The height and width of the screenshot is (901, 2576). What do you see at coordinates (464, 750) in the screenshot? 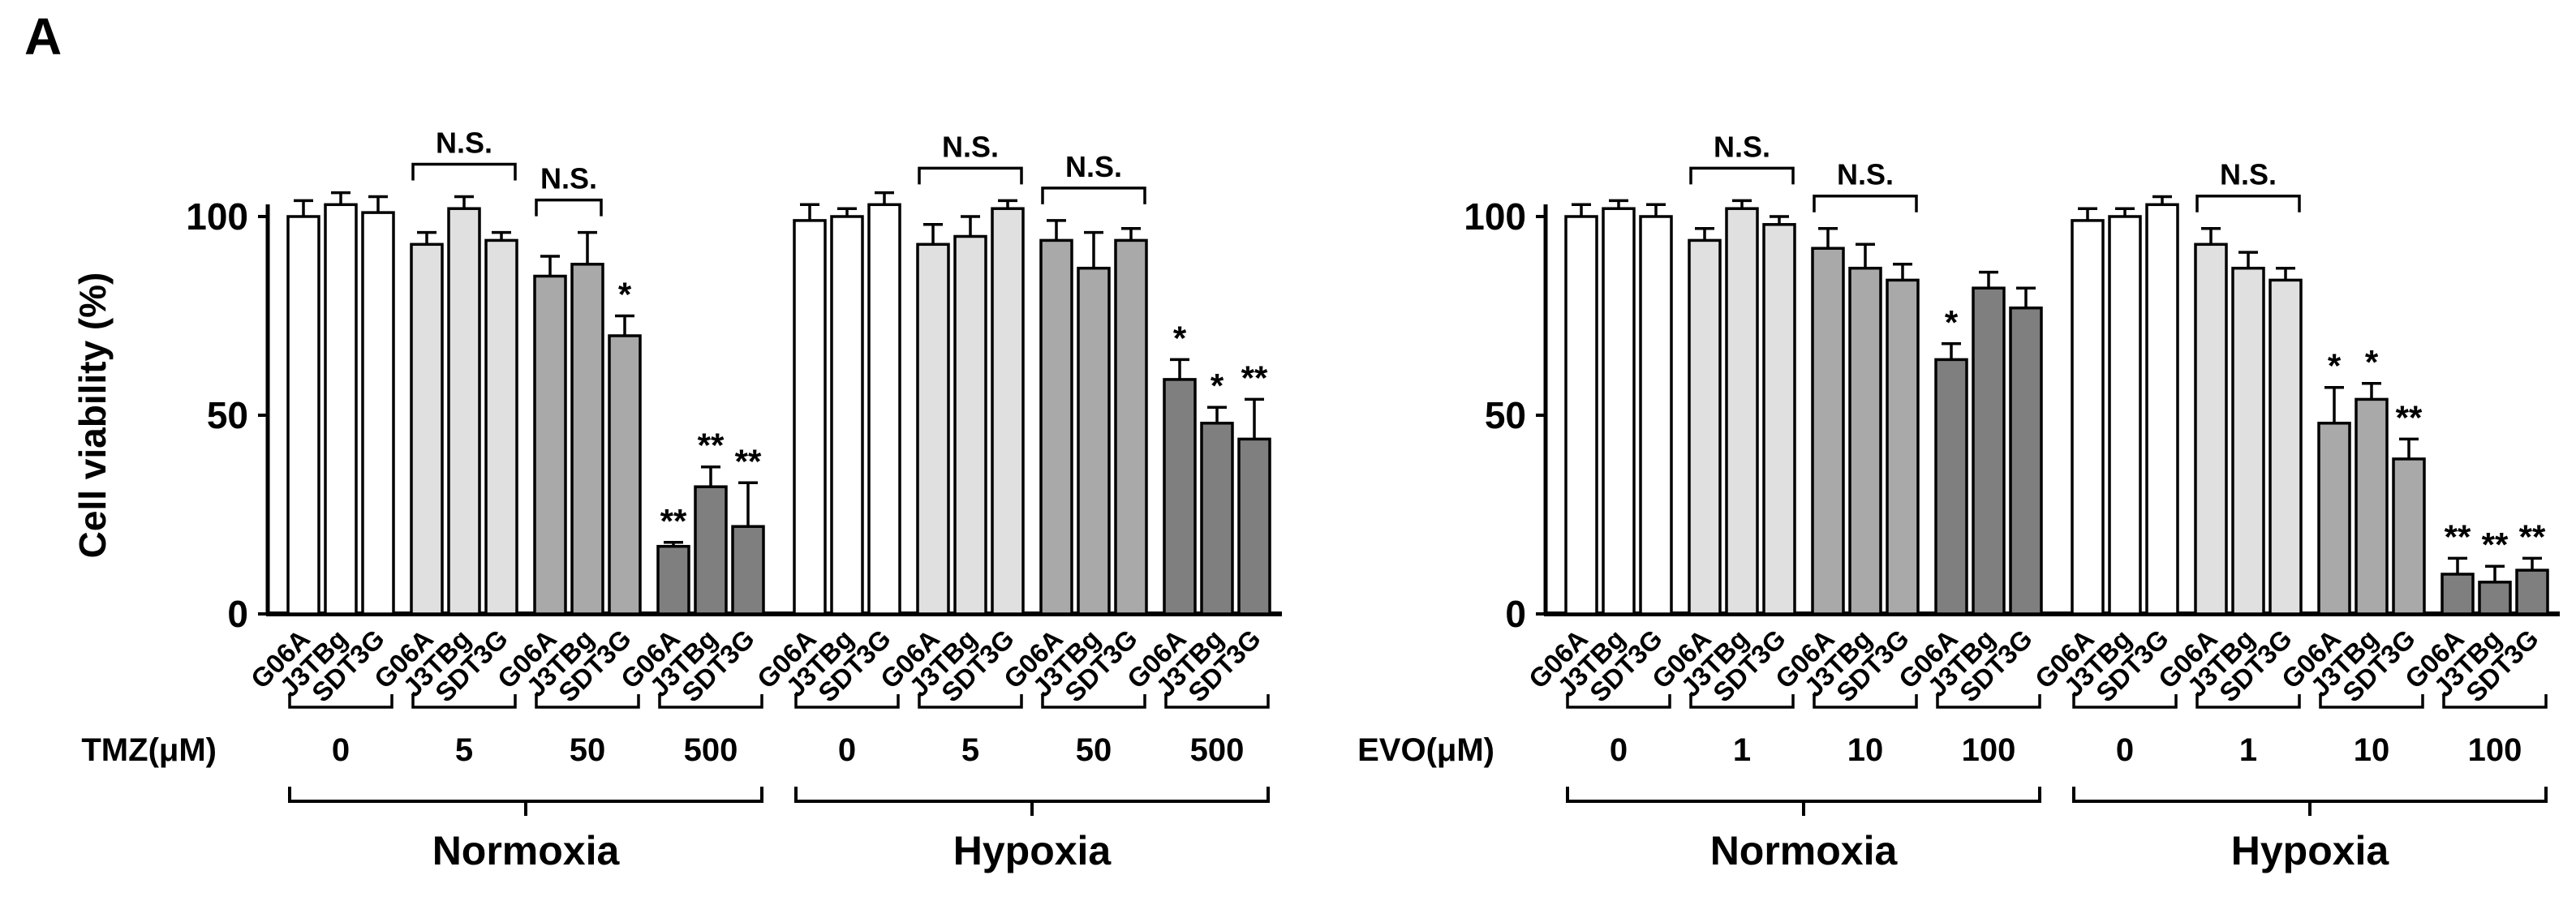
I see `dose-label: 5` at bounding box center [464, 750].